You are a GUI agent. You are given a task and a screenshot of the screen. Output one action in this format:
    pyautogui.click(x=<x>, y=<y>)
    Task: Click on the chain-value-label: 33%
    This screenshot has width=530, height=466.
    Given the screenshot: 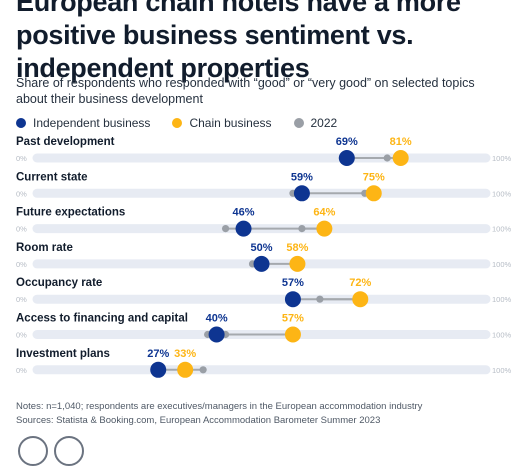 What is the action you would take?
    pyautogui.click(x=185, y=354)
    